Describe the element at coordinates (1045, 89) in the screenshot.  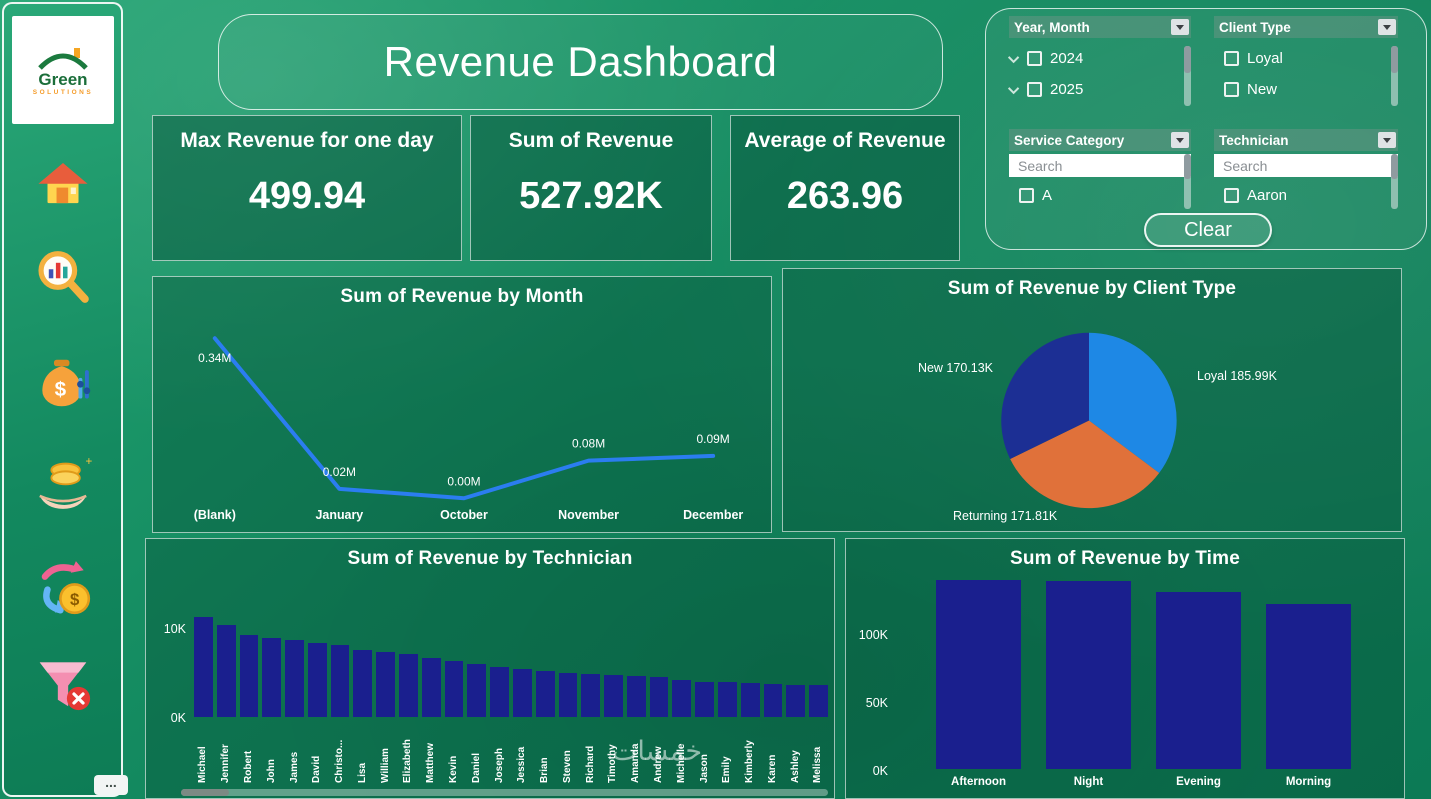
I see `filter-option-2025: 2025` at that location.